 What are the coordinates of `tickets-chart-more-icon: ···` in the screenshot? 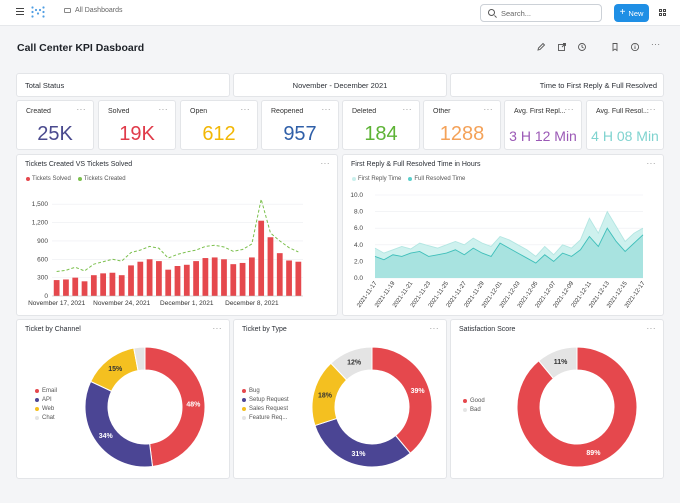 It's located at (325, 163).